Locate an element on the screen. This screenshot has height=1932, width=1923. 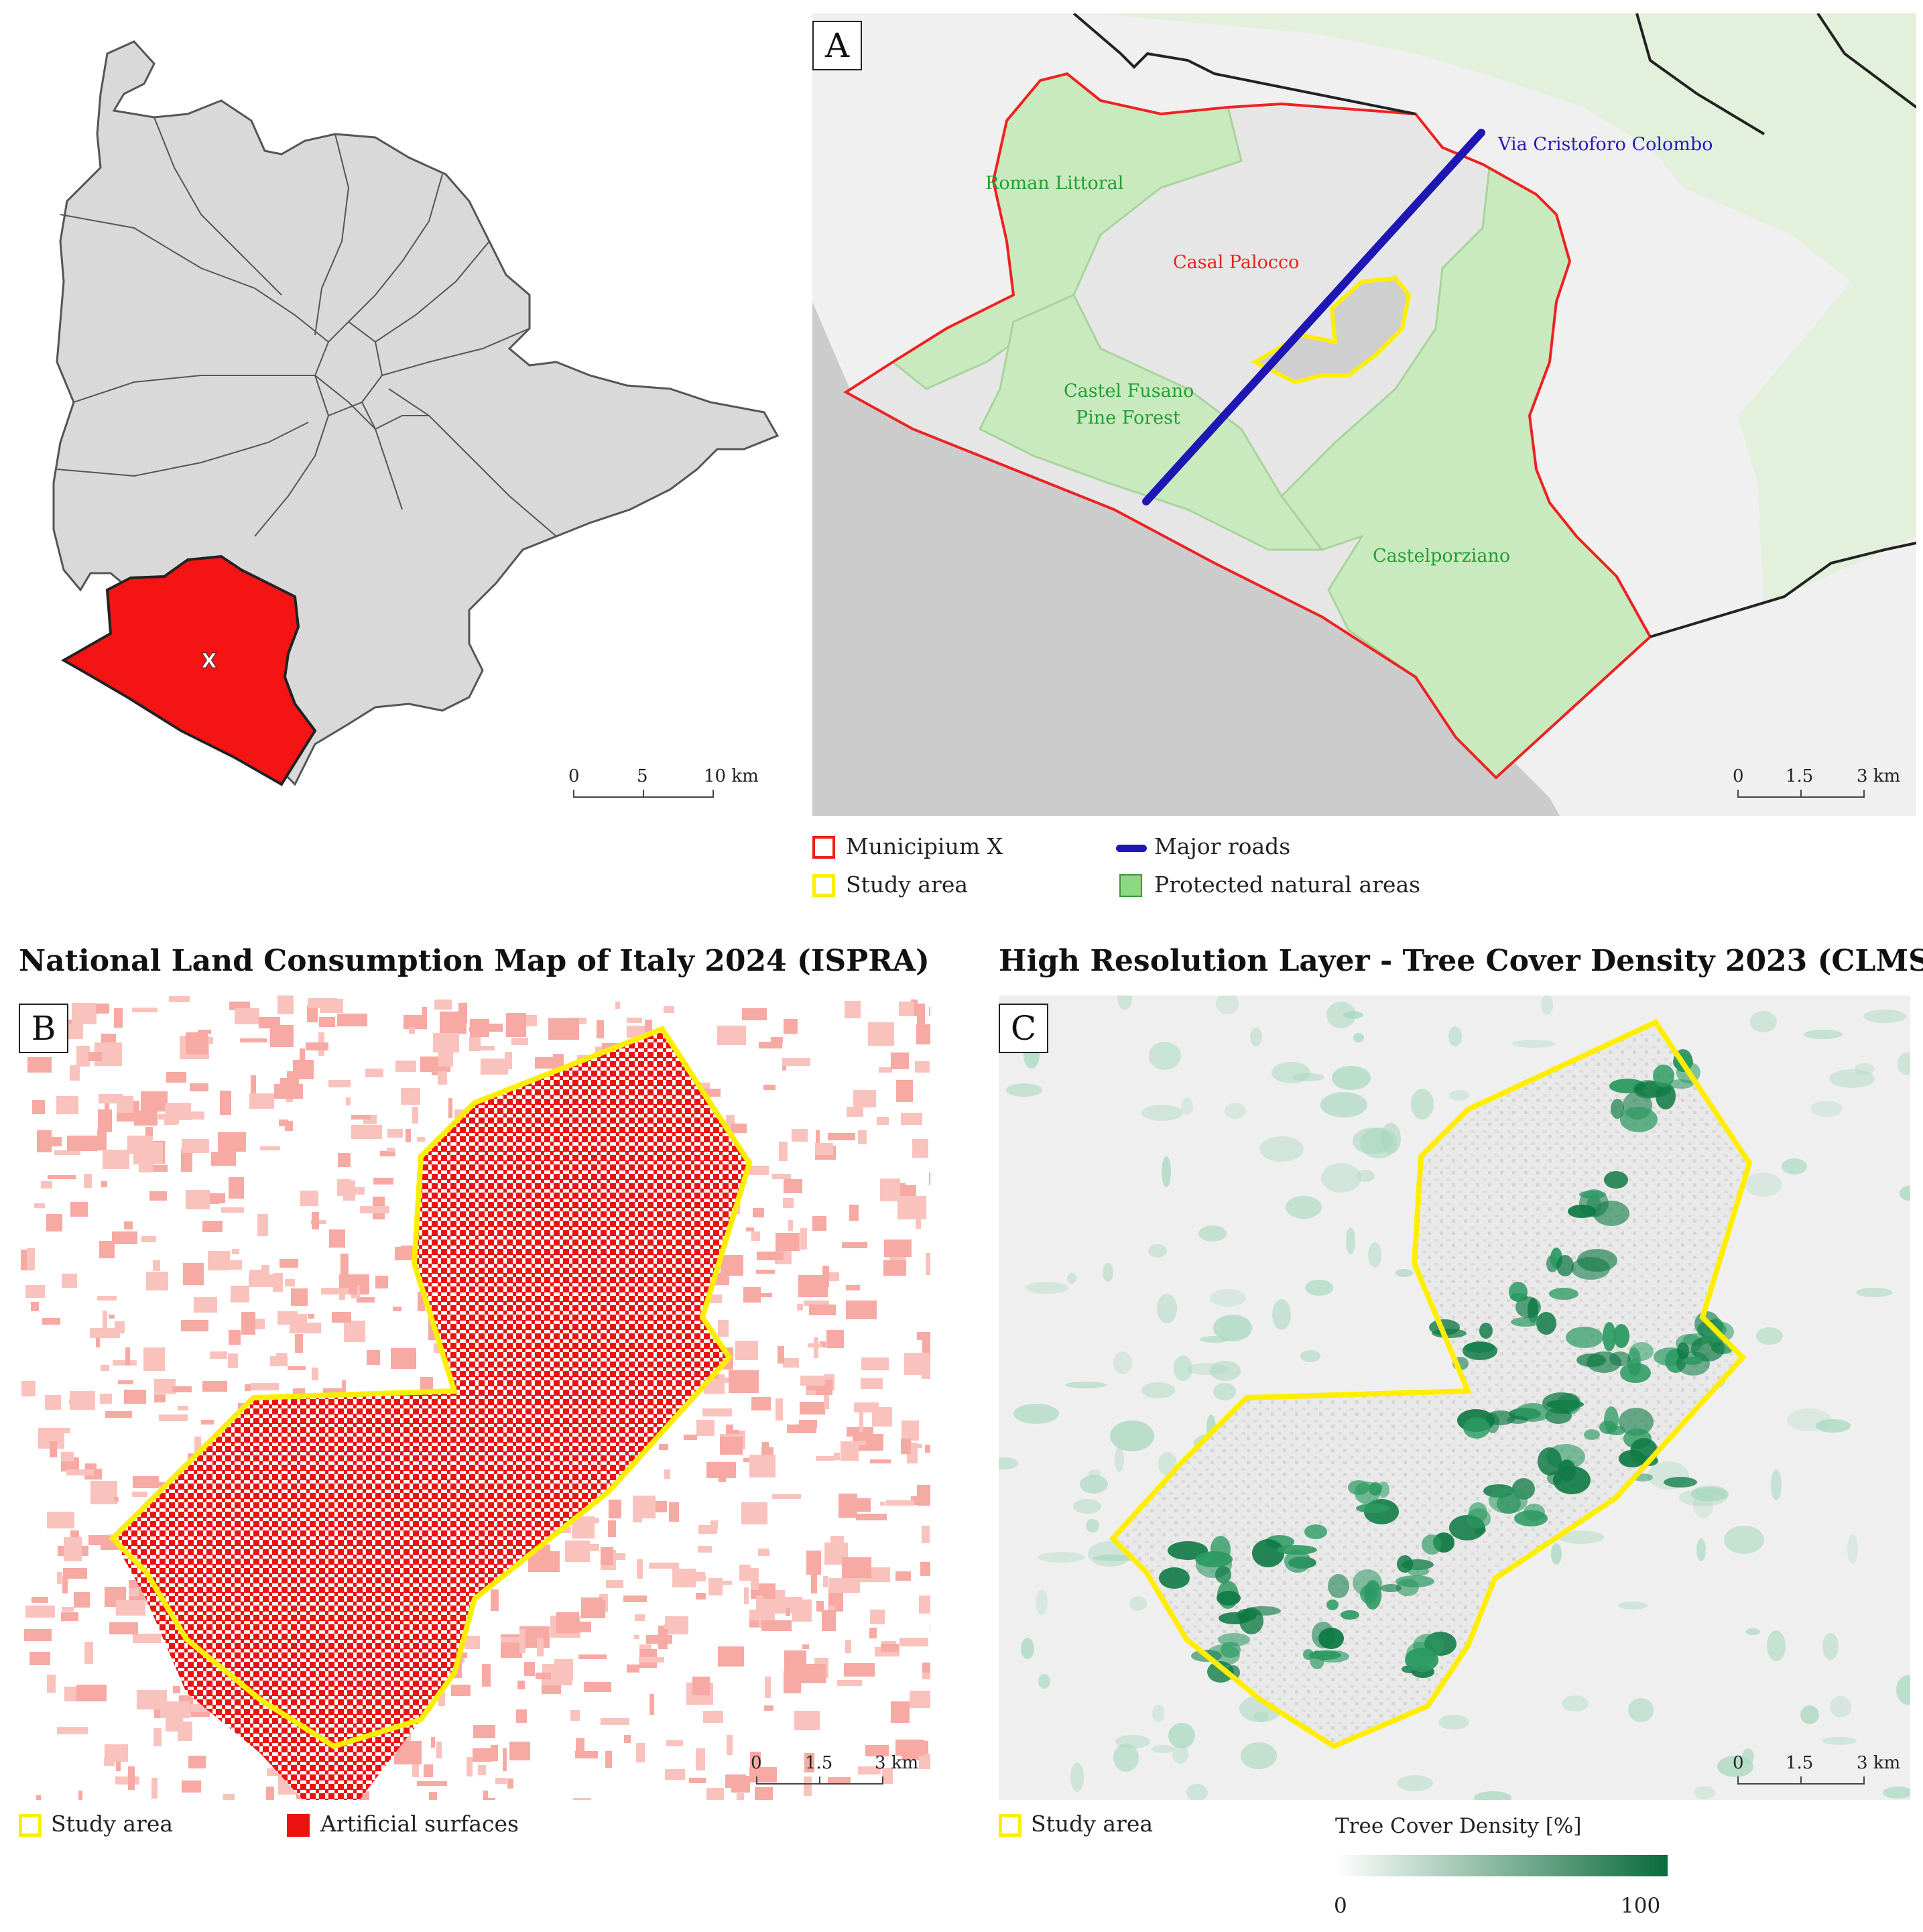
legend-study-area: Study area is located at coordinates (1092, 1824).